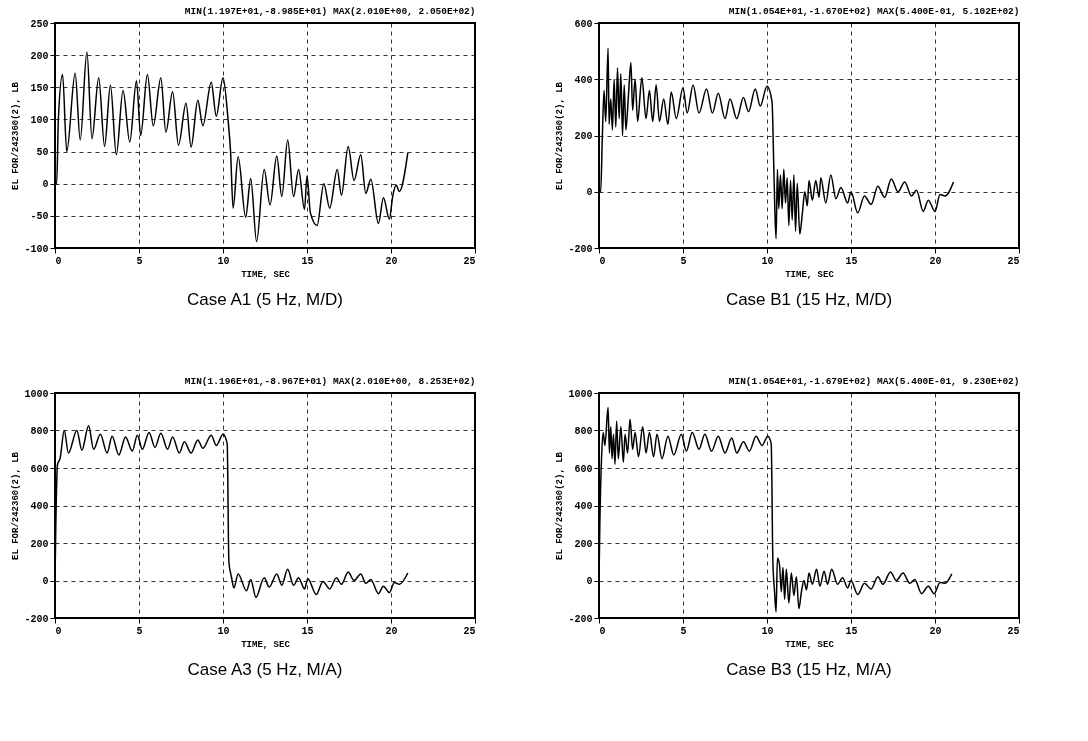 This screenshot has width=1088, height=741. Describe the element at coordinates (809, 669) in the screenshot. I see `text: Case B3 (15 Hz, M/A)` at that location.